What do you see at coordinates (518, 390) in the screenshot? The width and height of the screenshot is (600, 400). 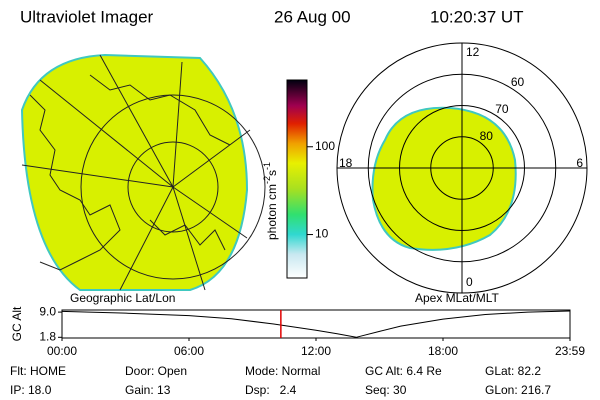 I see `status-field: GLon: 216.7` at bounding box center [518, 390].